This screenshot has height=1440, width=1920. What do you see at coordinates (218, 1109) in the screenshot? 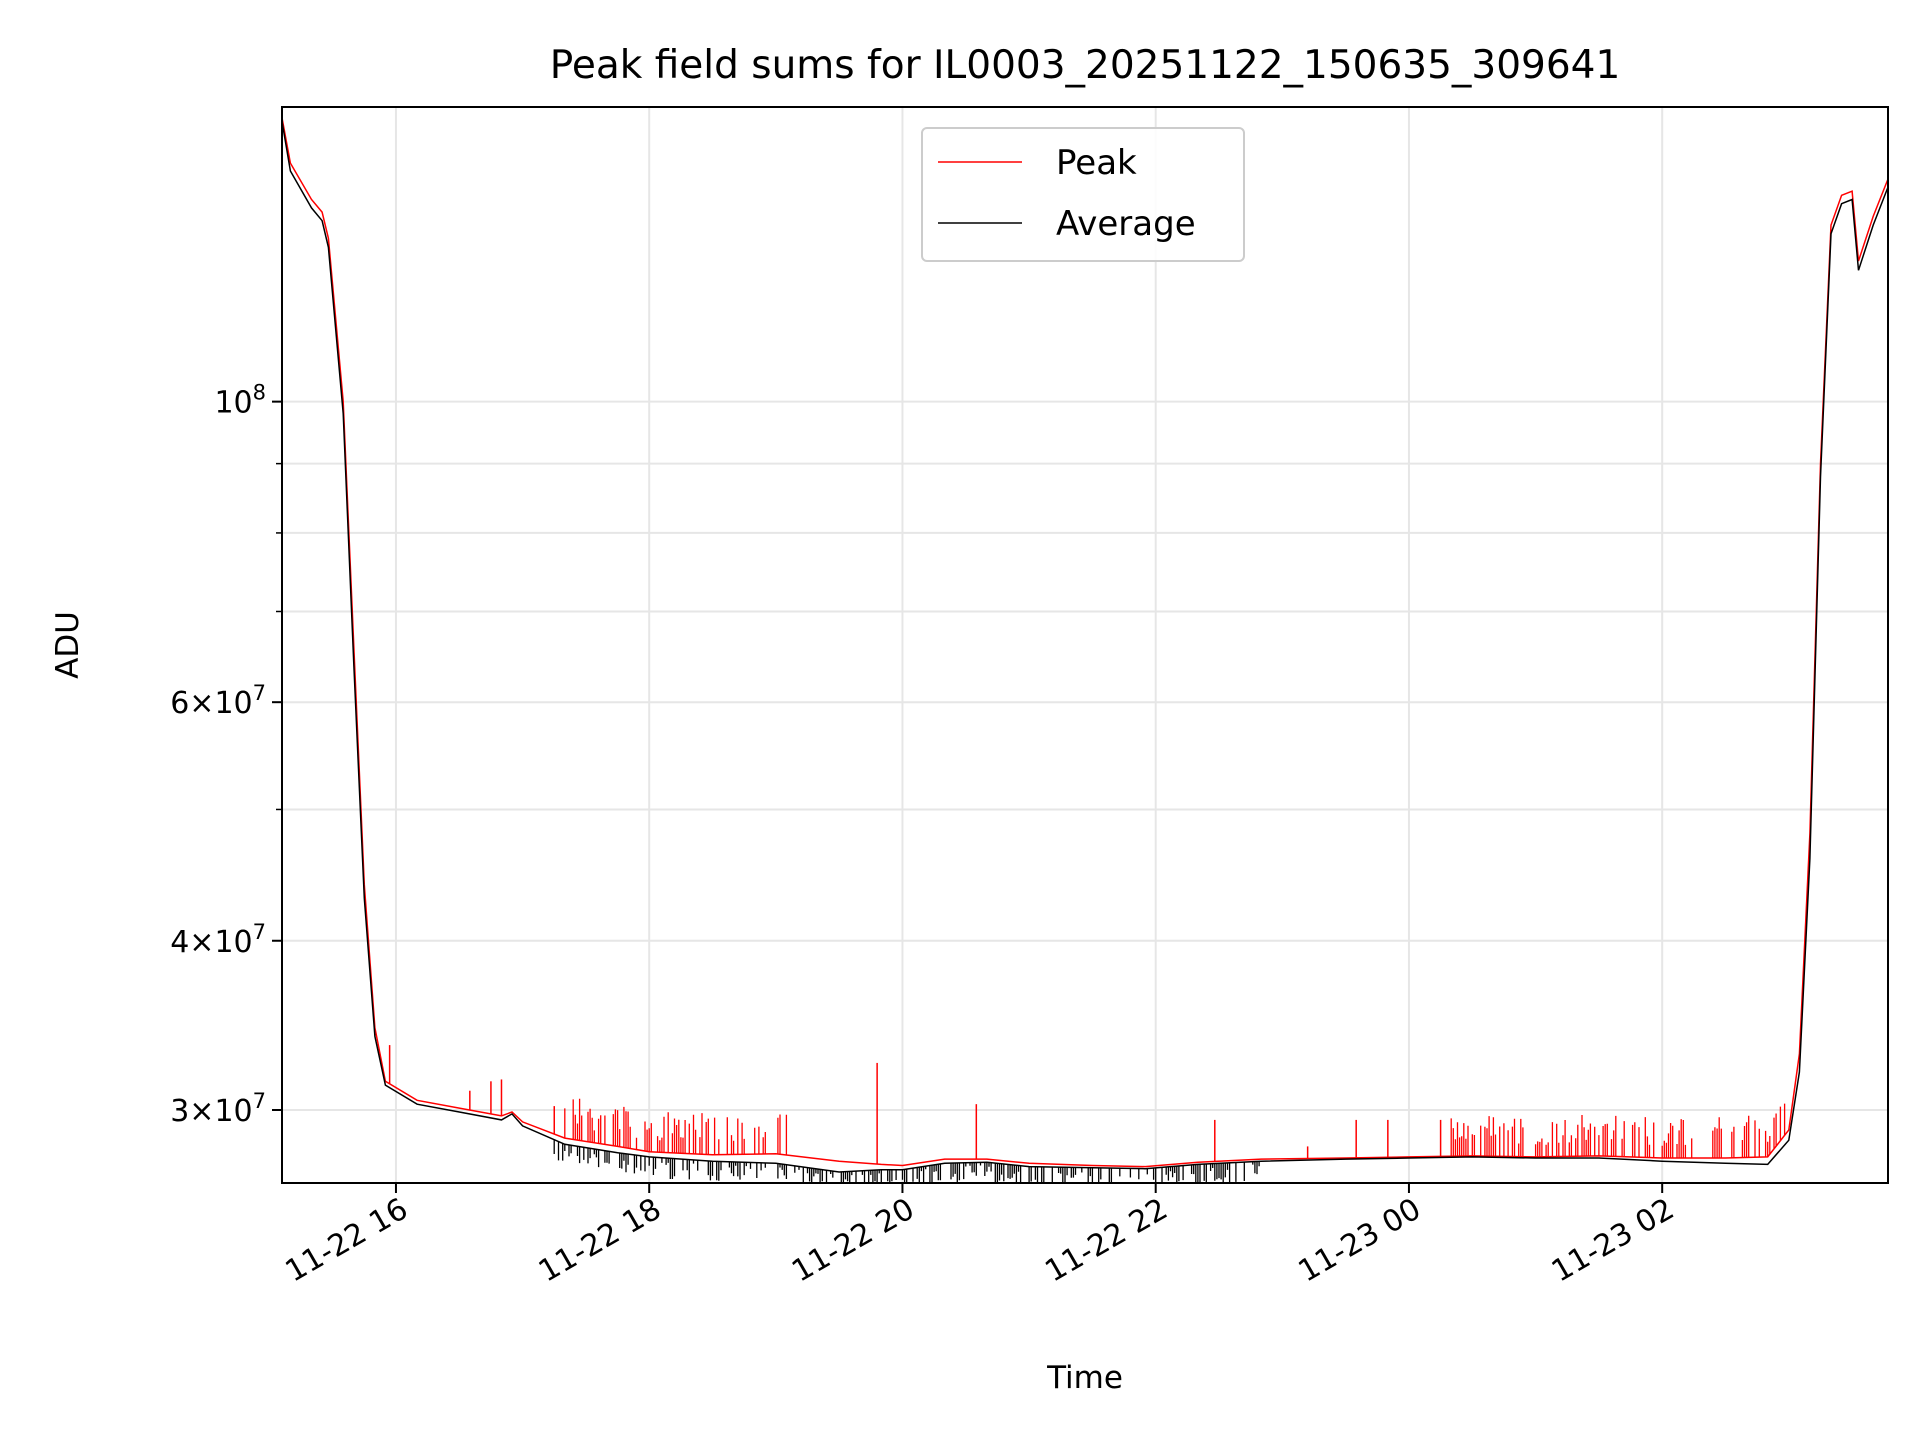
I see `y-tick-label: 3×107` at bounding box center [218, 1109].